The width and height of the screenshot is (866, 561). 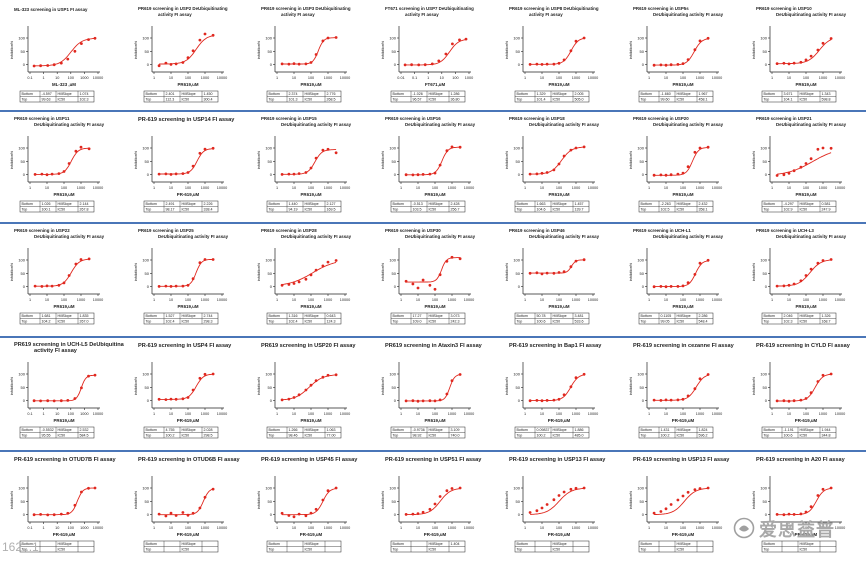 I want to click on chart-title: PR-619 screening in CYLD FI assay, so click(x=803, y=346).